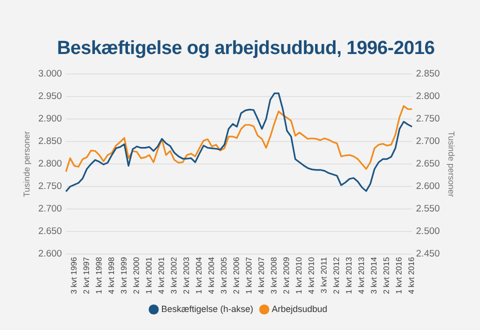 The width and height of the screenshot is (480, 330). What do you see at coordinates (50, 119) in the screenshot?
I see `y-tick-label: 2.900` at bounding box center [50, 119].